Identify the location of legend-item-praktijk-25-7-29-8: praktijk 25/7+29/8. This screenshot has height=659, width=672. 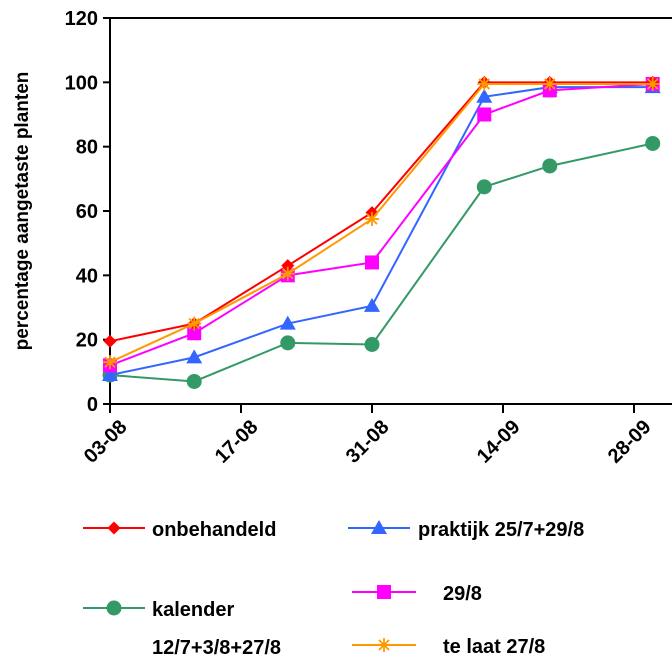
(466, 530).